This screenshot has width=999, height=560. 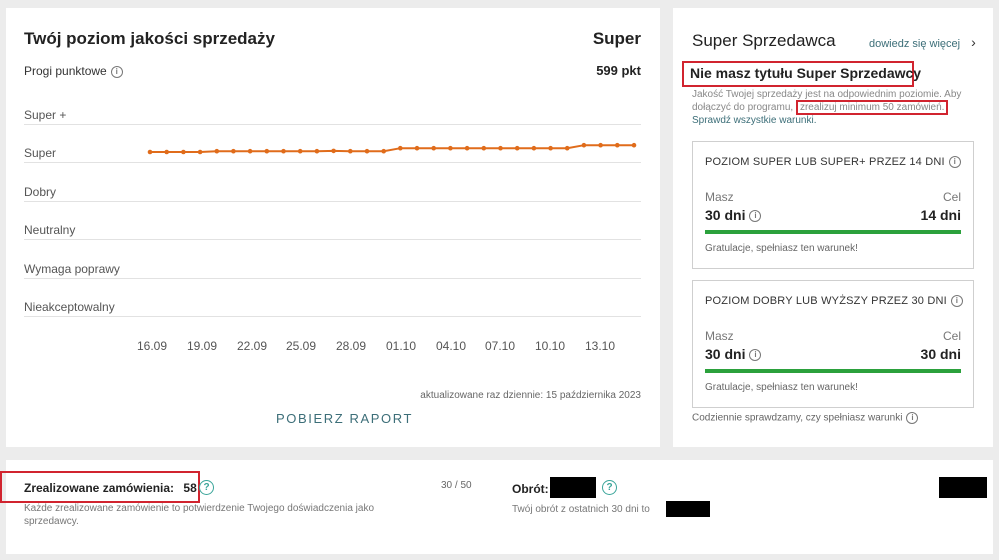 What do you see at coordinates (99, 488) in the screenshot?
I see `orders-label: Zrealizowane zamówienia:` at bounding box center [99, 488].